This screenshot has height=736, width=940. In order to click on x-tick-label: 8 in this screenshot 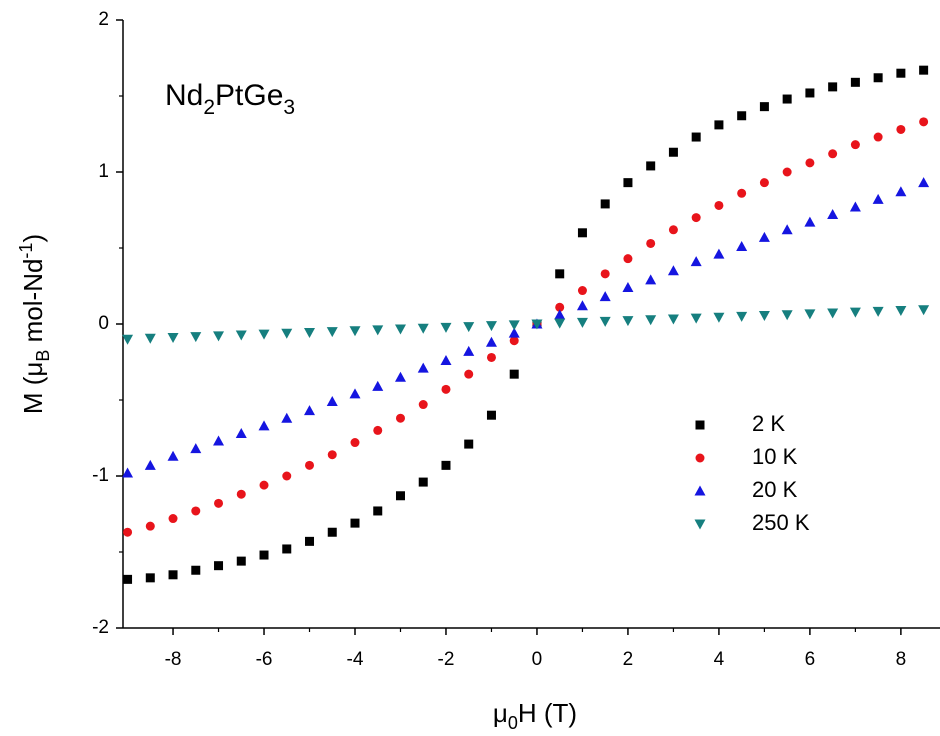, I will do `click(901, 659)`.